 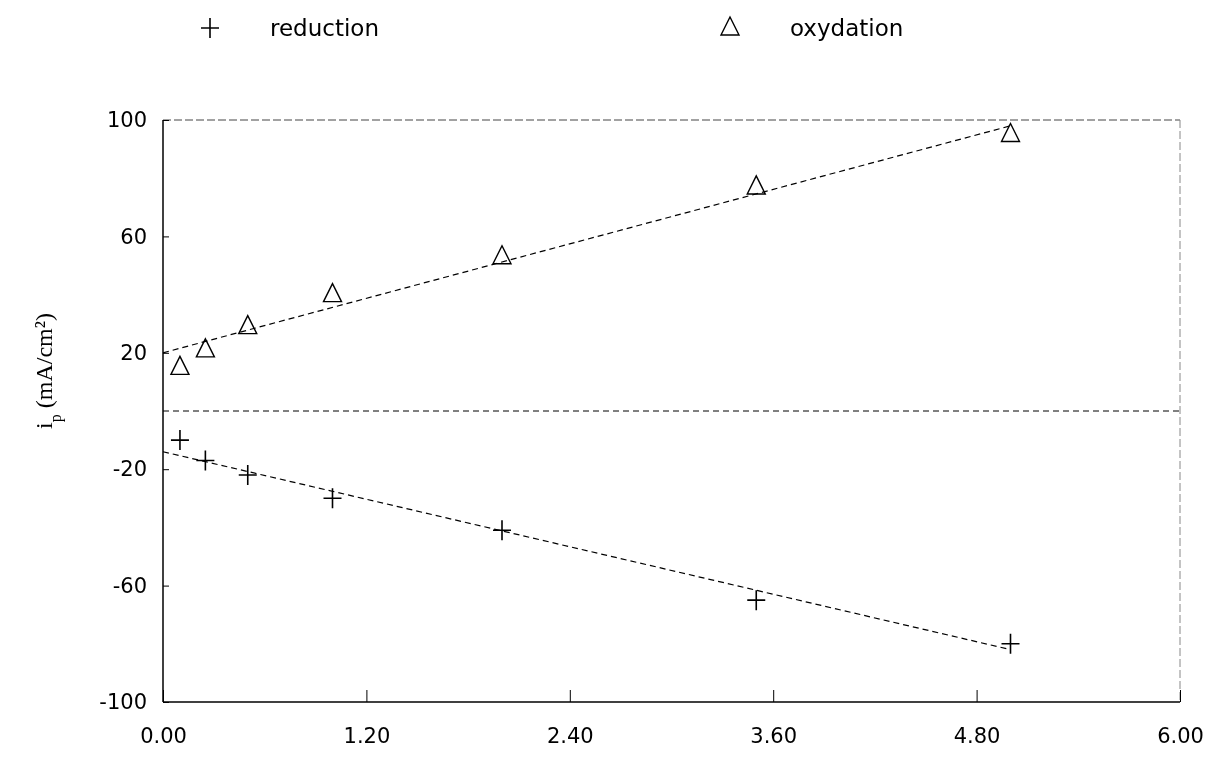 What do you see at coordinates (126, 120) in the screenshot?
I see `y-tick-label: 100` at bounding box center [126, 120].